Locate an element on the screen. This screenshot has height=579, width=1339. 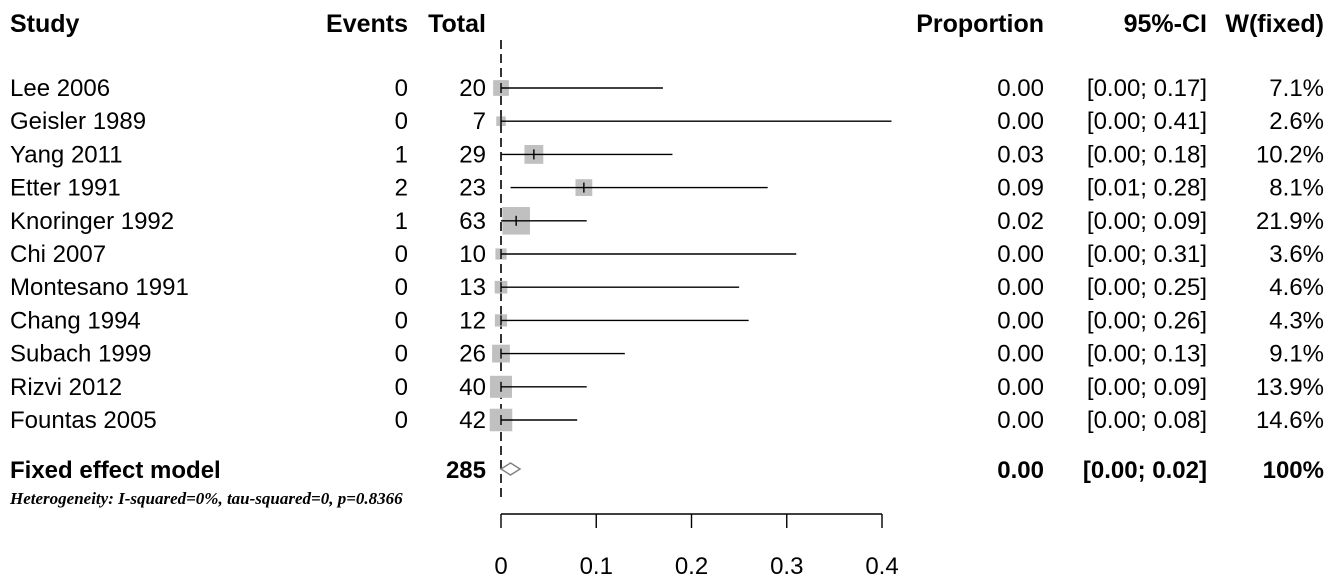
header-events: Events is located at coordinates (367, 24).